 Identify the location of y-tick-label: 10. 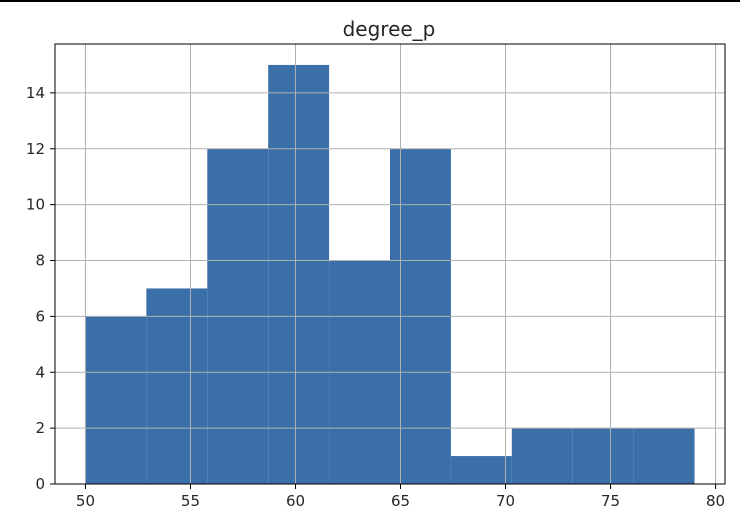
(35, 205).